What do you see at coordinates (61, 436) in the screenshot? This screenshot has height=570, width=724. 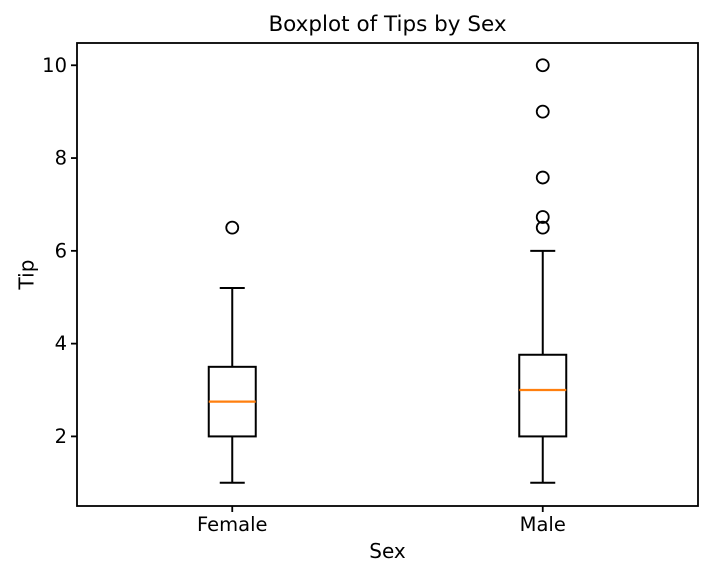 I see `y-tick-label: 2` at bounding box center [61, 436].